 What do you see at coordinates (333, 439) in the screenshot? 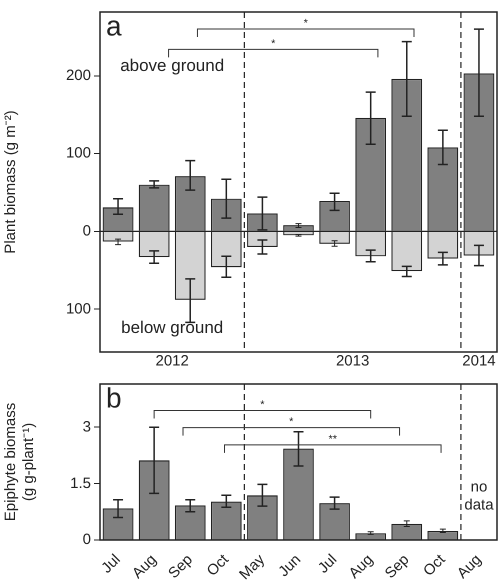
I see `annotation: **` at bounding box center [333, 439].